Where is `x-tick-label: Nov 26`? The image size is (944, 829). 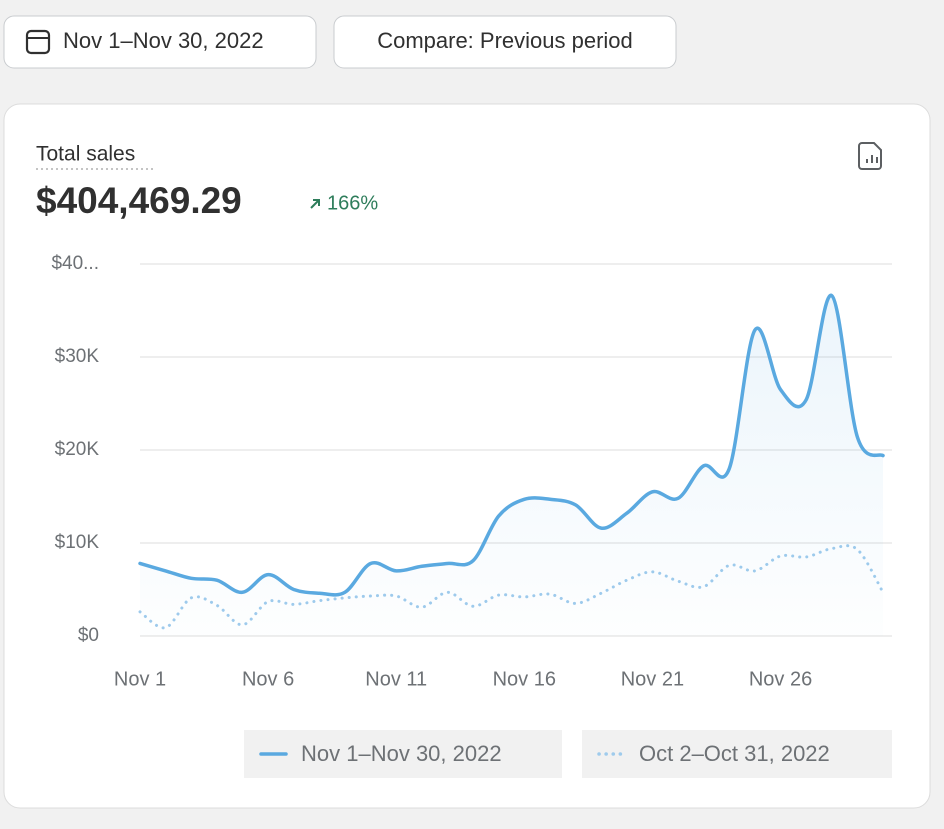 x-tick-label: Nov 26 is located at coordinates (780, 679).